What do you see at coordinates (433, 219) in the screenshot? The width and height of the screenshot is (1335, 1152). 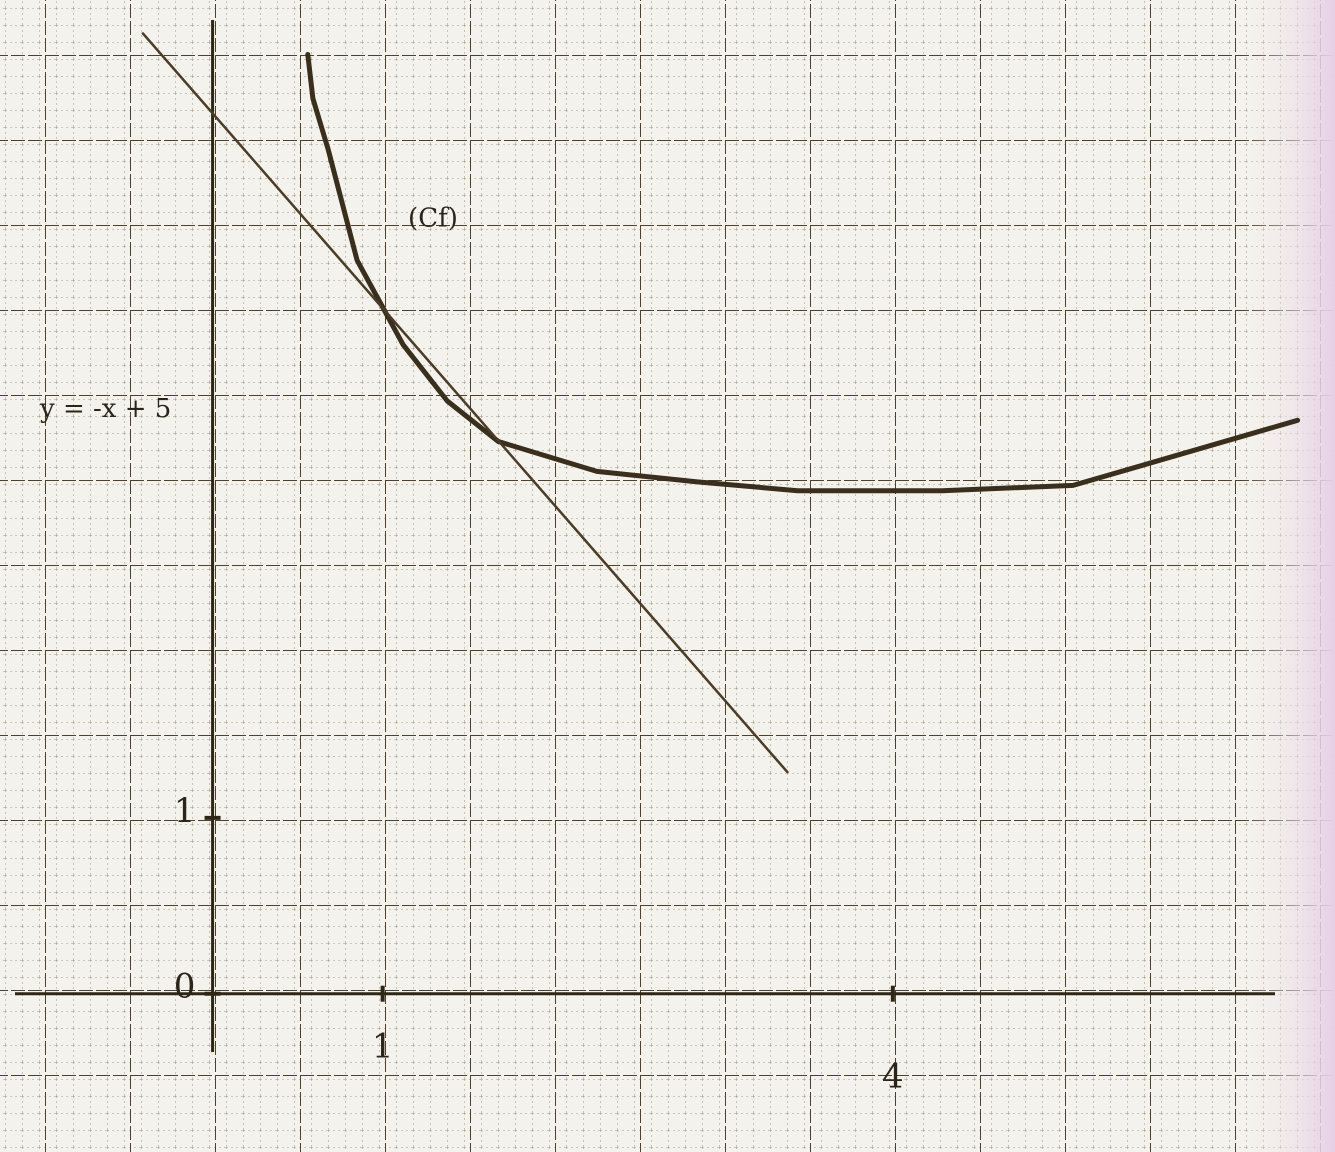 I see `curve-label: (Cf)` at bounding box center [433, 219].